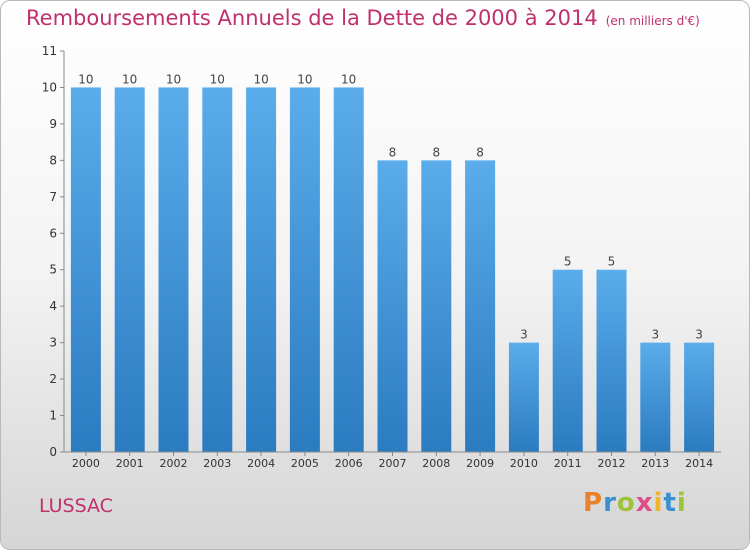  What do you see at coordinates (349, 463) in the screenshot?
I see `x-tick-label-2006: 2006` at bounding box center [349, 463].